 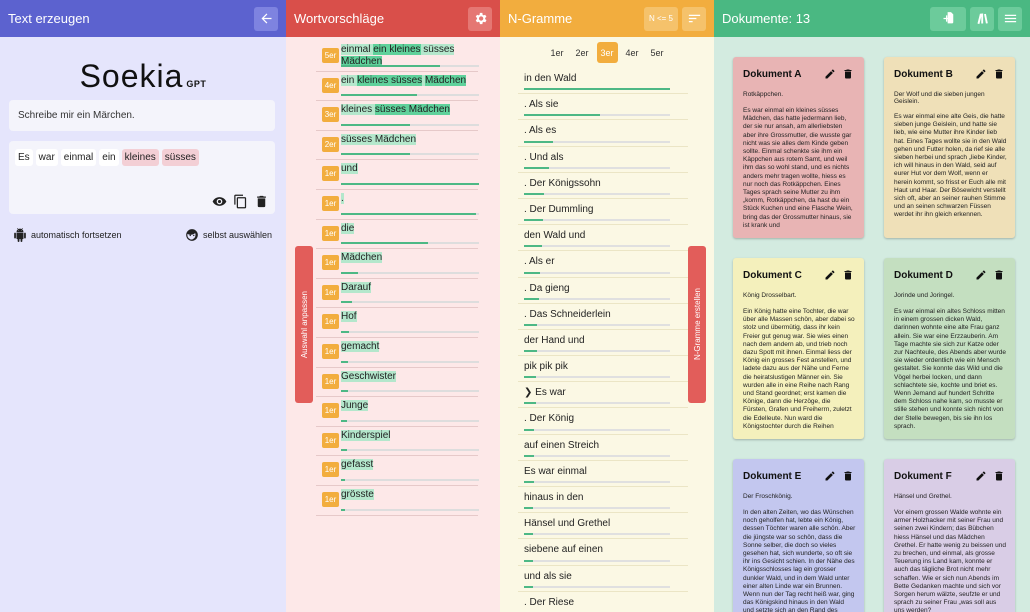 What do you see at coordinates (697, 324) in the screenshot?
I see `create-ngrams-button: N-Gramme erstellen` at bounding box center [697, 324].